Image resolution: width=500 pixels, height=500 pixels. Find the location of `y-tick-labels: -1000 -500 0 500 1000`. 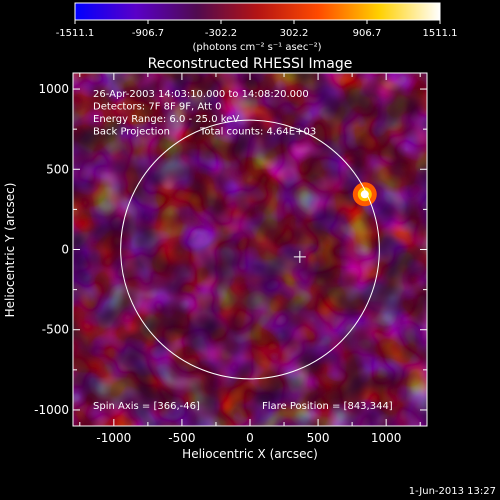

y-tick-labels: -1000 -500 0 500 1000 is located at coordinates (51, 249).